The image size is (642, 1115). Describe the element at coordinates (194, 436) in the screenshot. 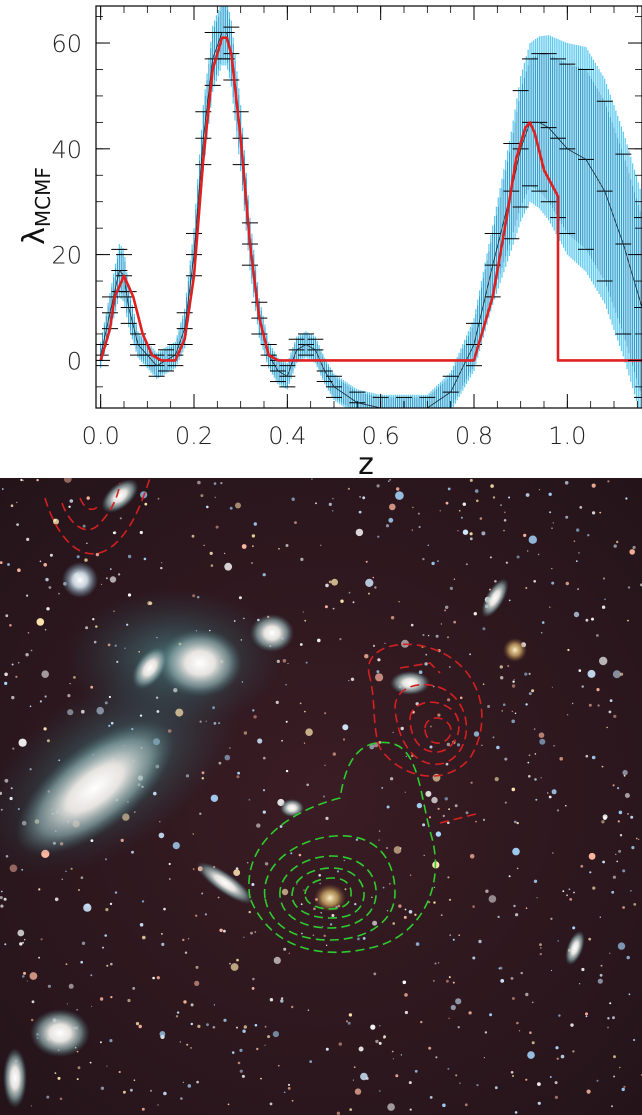

I see `x-tick-label: 0.2` at that location.